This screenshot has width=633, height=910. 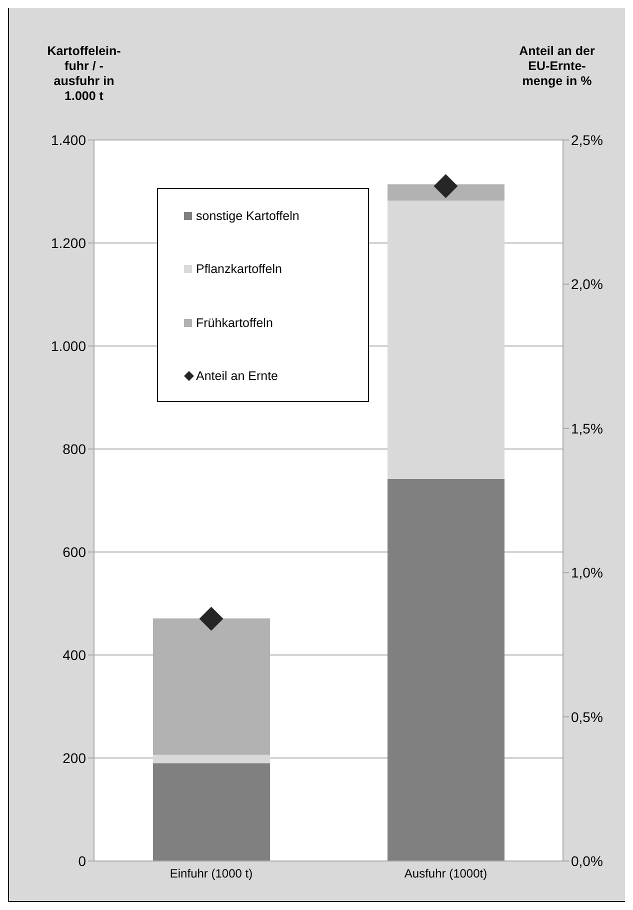 I want to click on y-axis-title: Kartoffelein- fuhr / - ausfuhr in 1.000 t, so click(x=84, y=74).